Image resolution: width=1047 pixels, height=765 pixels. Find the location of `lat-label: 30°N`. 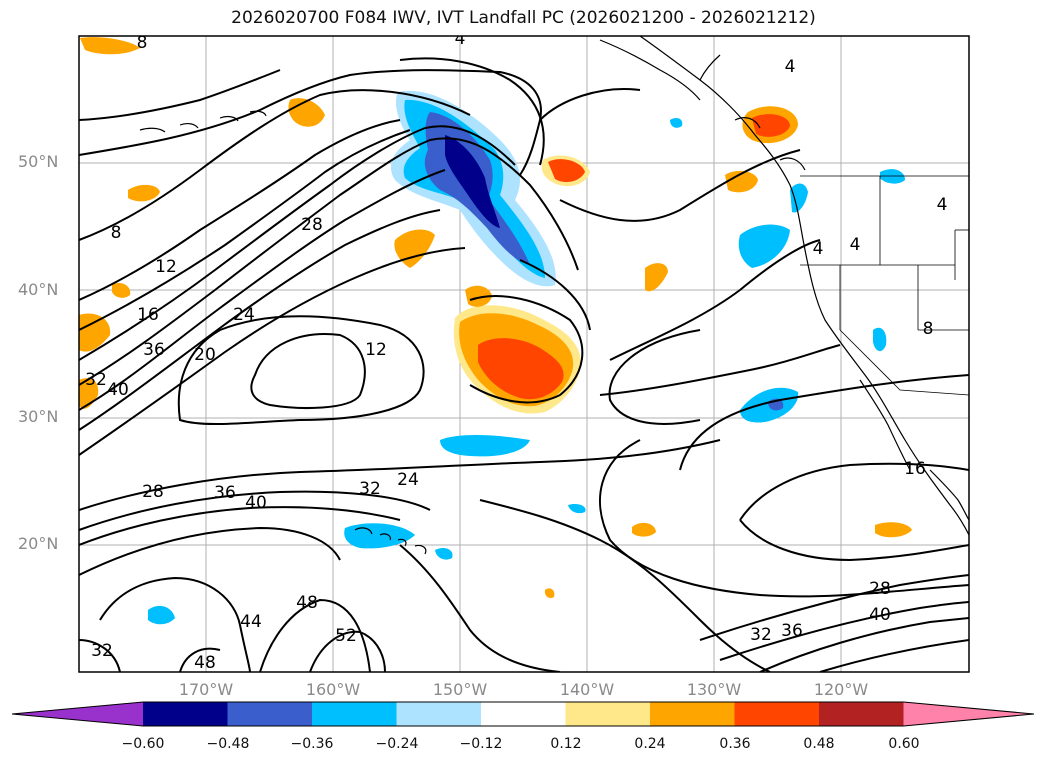

lat-label: 30°N is located at coordinates (38, 416).